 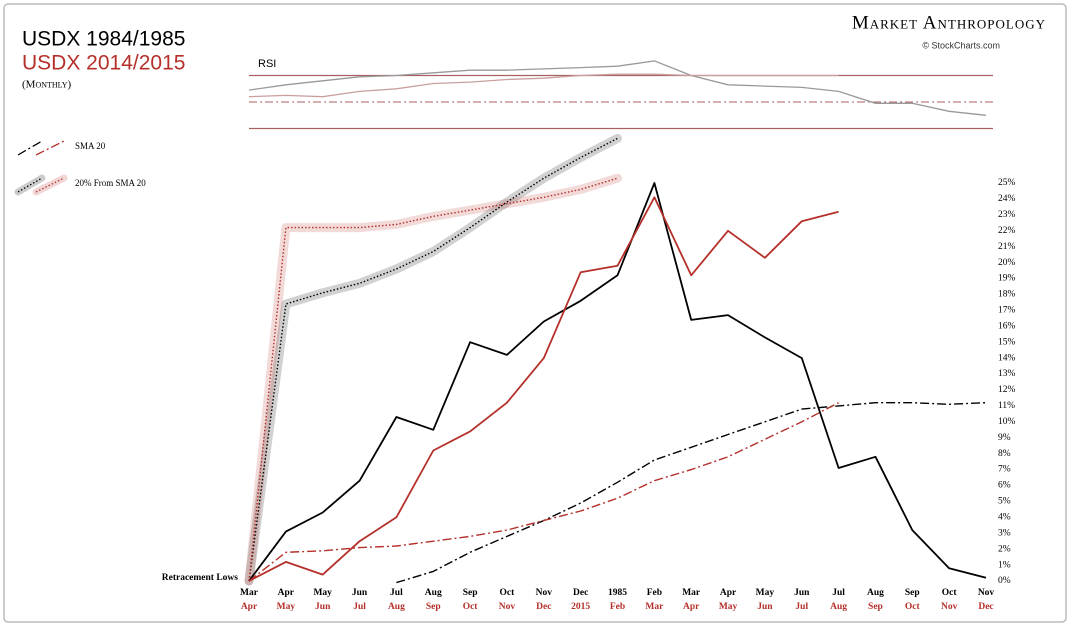 I want to click on legend-glow, so click(x=50, y=185).